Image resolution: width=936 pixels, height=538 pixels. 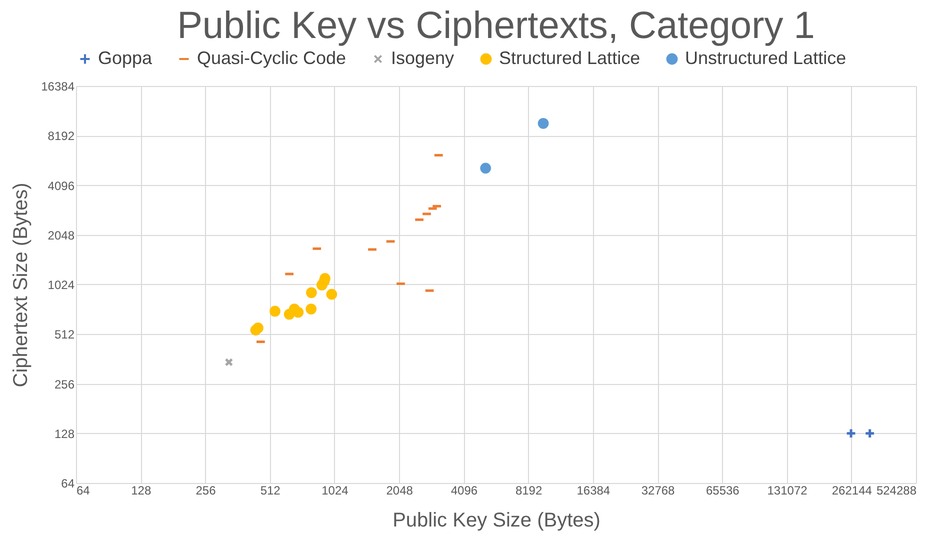 What do you see at coordinates (61, 285) in the screenshot?
I see `y-tick-label: 1024` at bounding box center [61, 285].